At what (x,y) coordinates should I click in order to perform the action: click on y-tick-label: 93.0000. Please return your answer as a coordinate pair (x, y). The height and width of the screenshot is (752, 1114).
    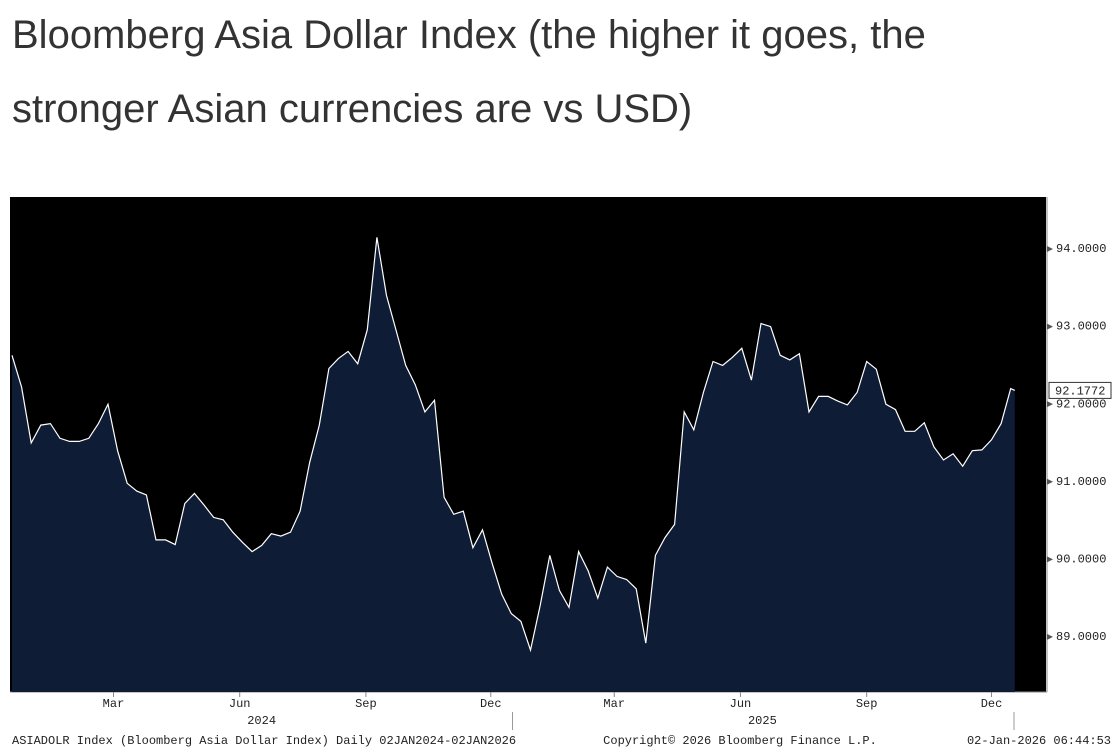
    Looking at the image, I should click on (1081, 327).